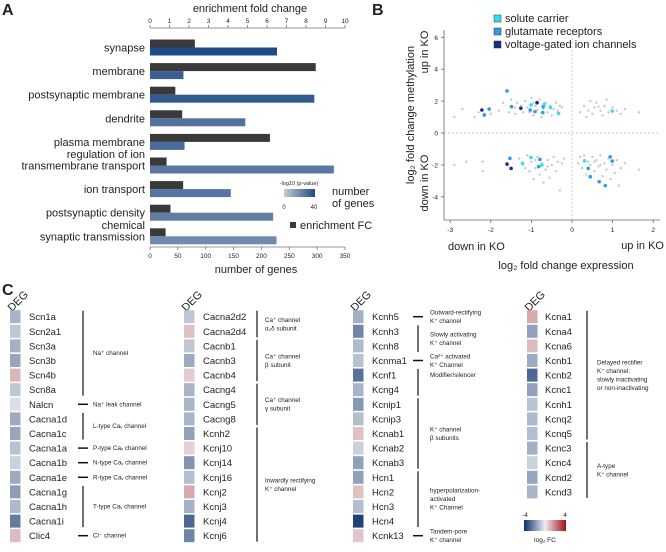 The width and height of the screenshot is (666, 552). What do you see at coordinates (554, 32) in the screenshot?
I see `legend-label: glutamate receptors` at bounding box center [554, 32].